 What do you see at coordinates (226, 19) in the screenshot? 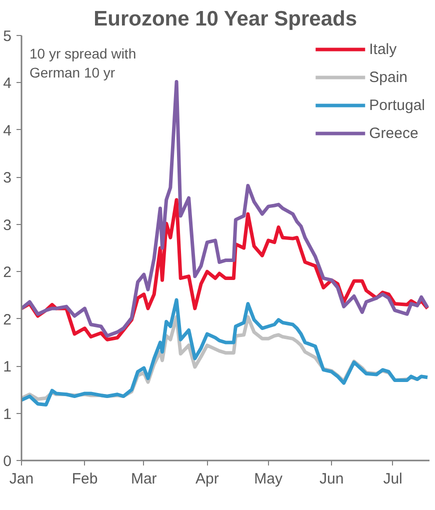
I see `chart-title: Eurozone 10 Year Spreads` at bounding box center [226, 19].